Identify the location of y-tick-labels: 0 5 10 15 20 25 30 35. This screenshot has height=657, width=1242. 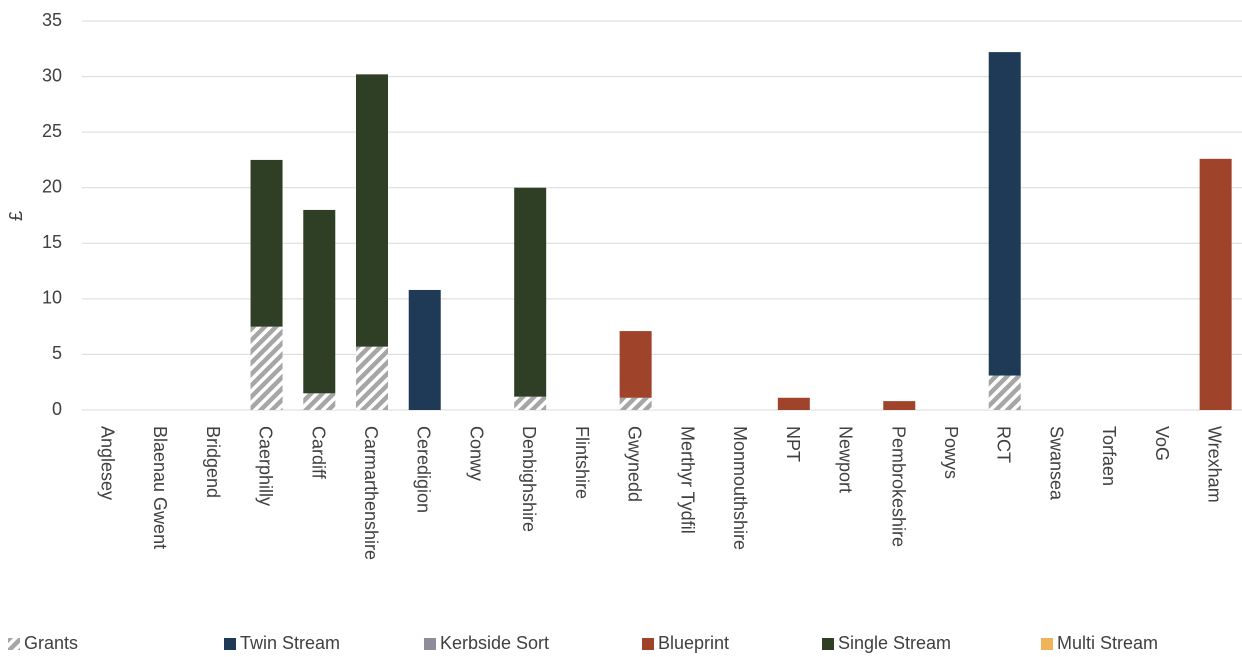
(52, 214).